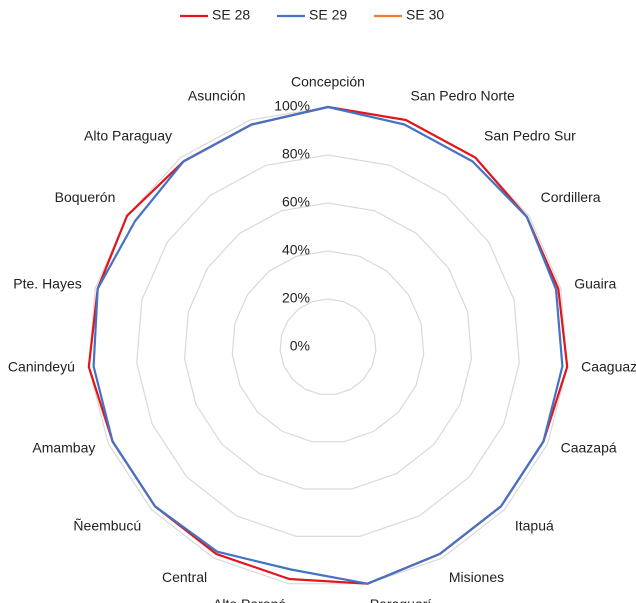 The image size is (636, 603). What do you see at coordinates (571, 197) in the screenshot?
I see `category-label: Cordillera` at bounding box center [571, 197].